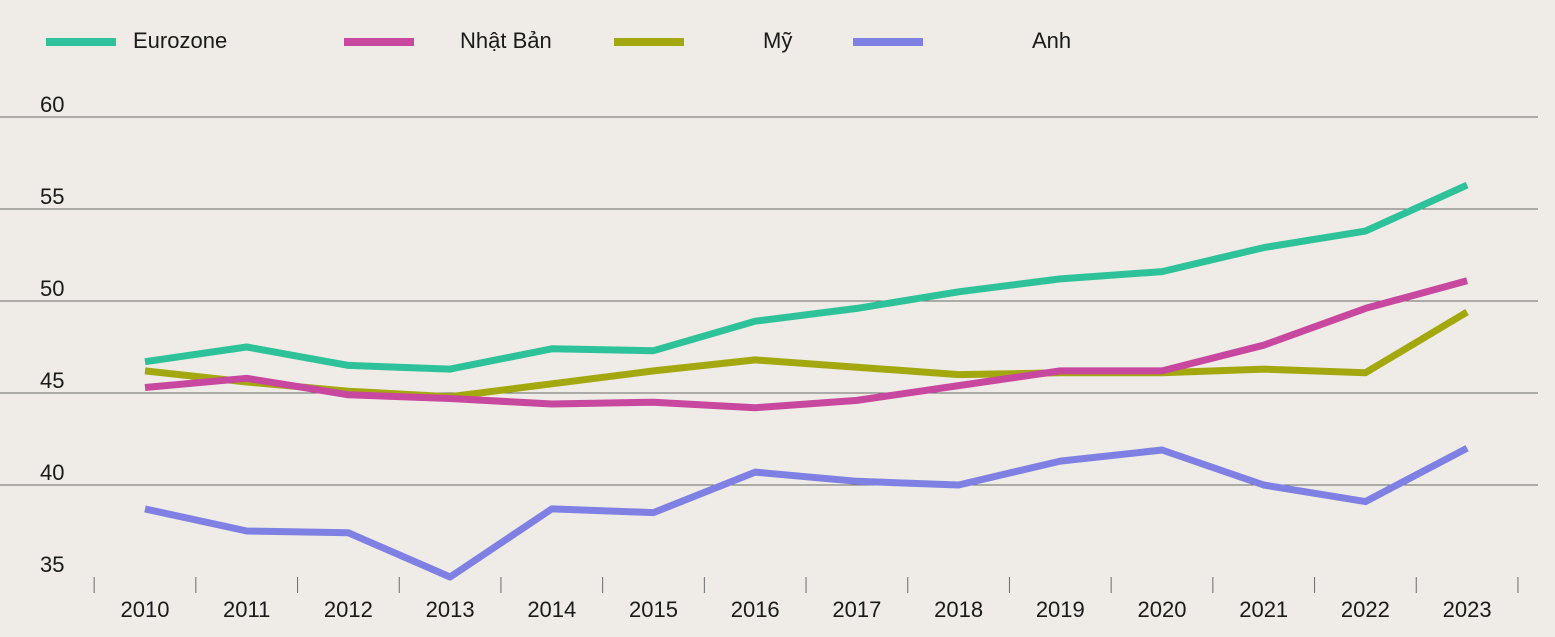 Image resolution: width=1555 pixels, height=637 pixels. What do you see at coordinates (558, 40) in the screenshot?
I see `legend: Eurozone Nhật Bản Mỹ Anh` at bounding box center [558, 40].